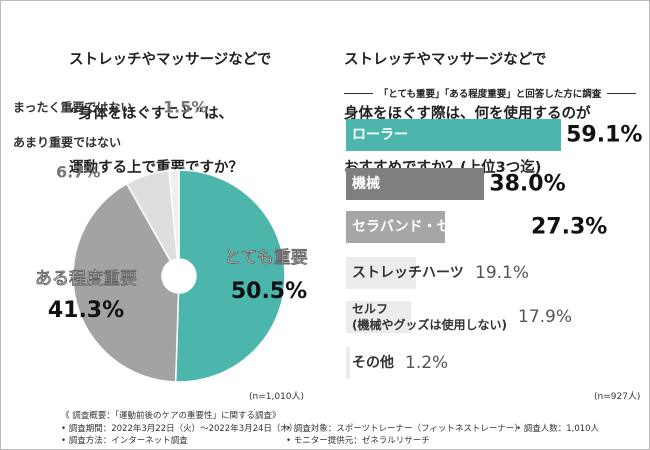 The height and width of the screenshot is (450, 650). What do you see at coordinates (269, 291) in the screenshot?
I see `slice-value: 50.5%` at bounding box center [269, 291].